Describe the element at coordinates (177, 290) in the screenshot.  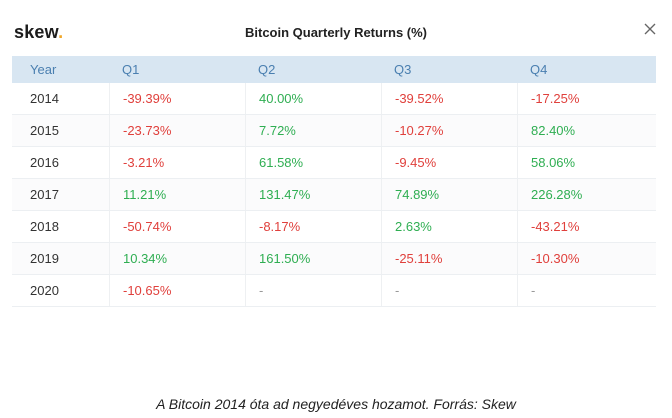
I see `return-cell-q1: -10.65%` at that location.